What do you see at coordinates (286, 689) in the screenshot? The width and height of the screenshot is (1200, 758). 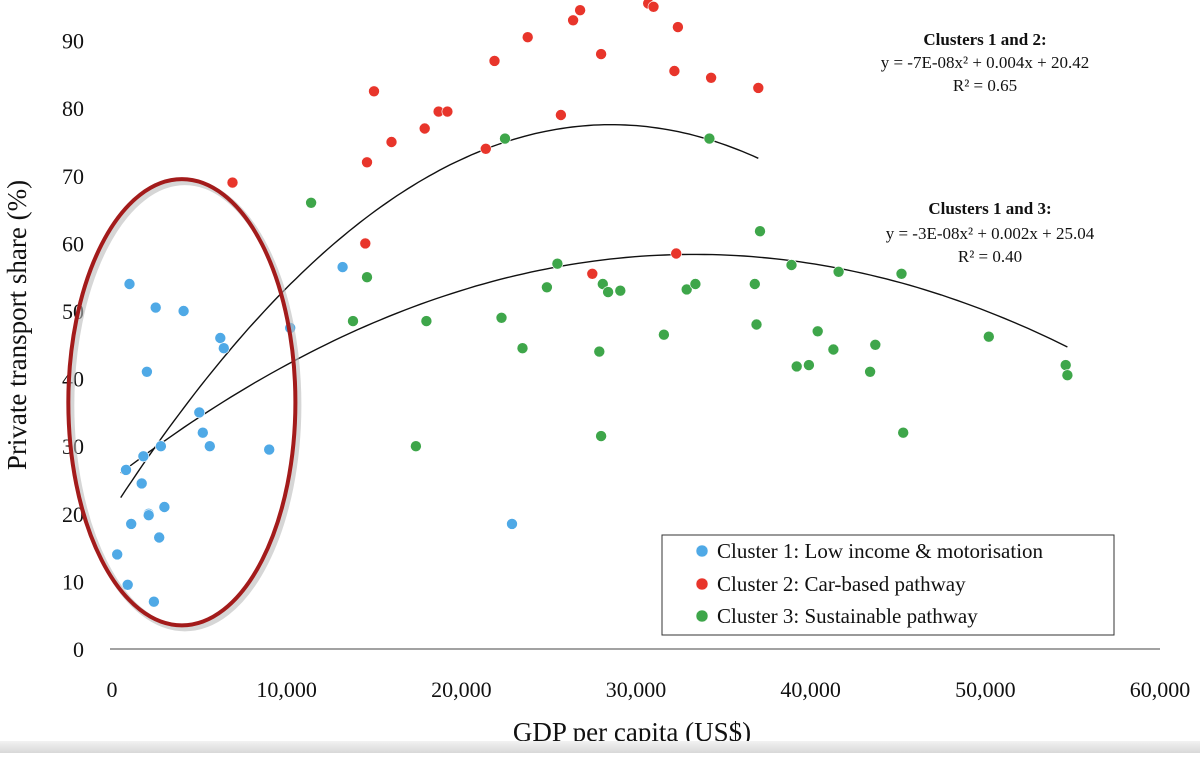 I see `x-tick-label: 10,000` at bounding box center [286, 689].